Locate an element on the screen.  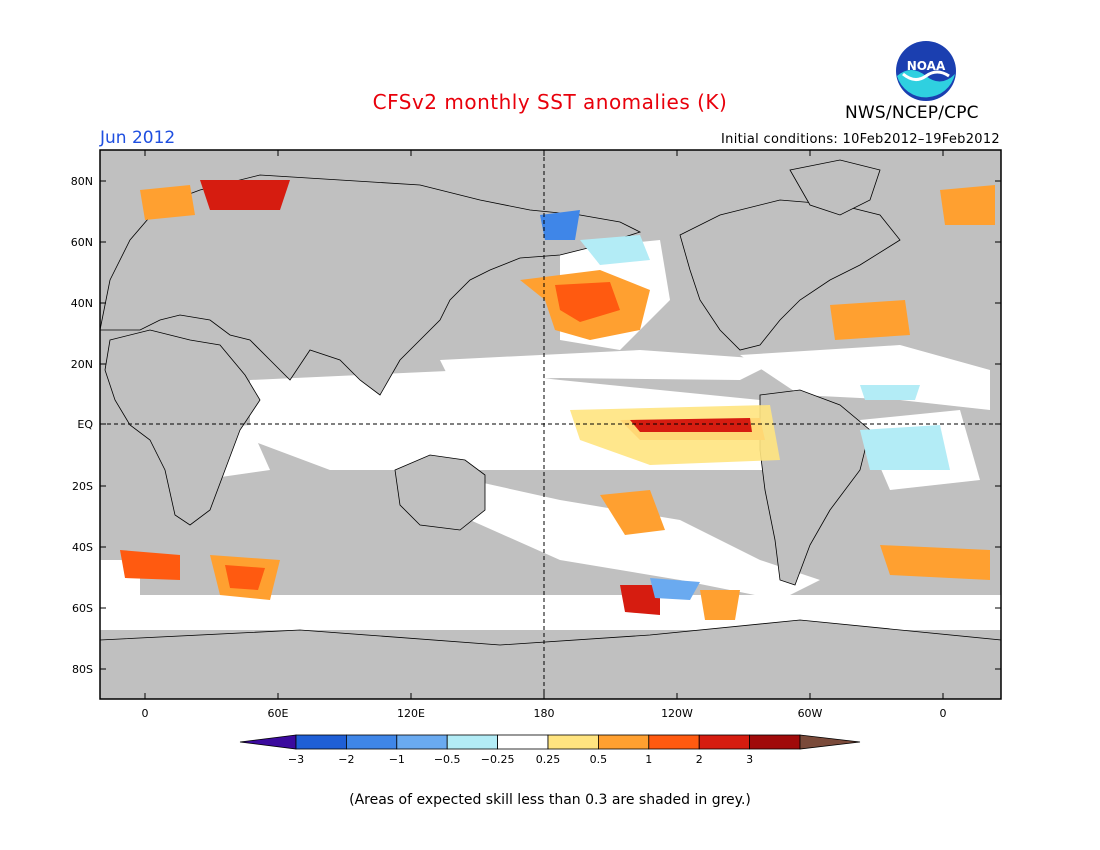
colorbar-label: 1 is located at coordinates (648, 759).